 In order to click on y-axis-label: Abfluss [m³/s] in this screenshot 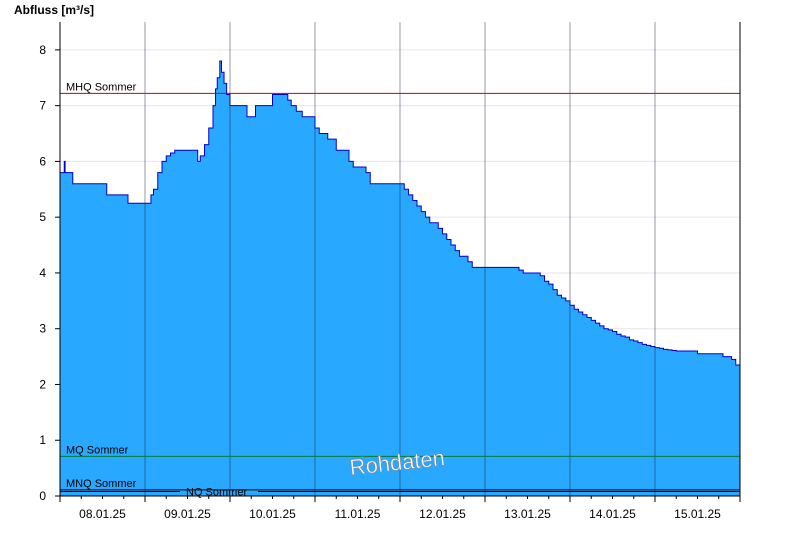, I will do `click(54, 10)`.